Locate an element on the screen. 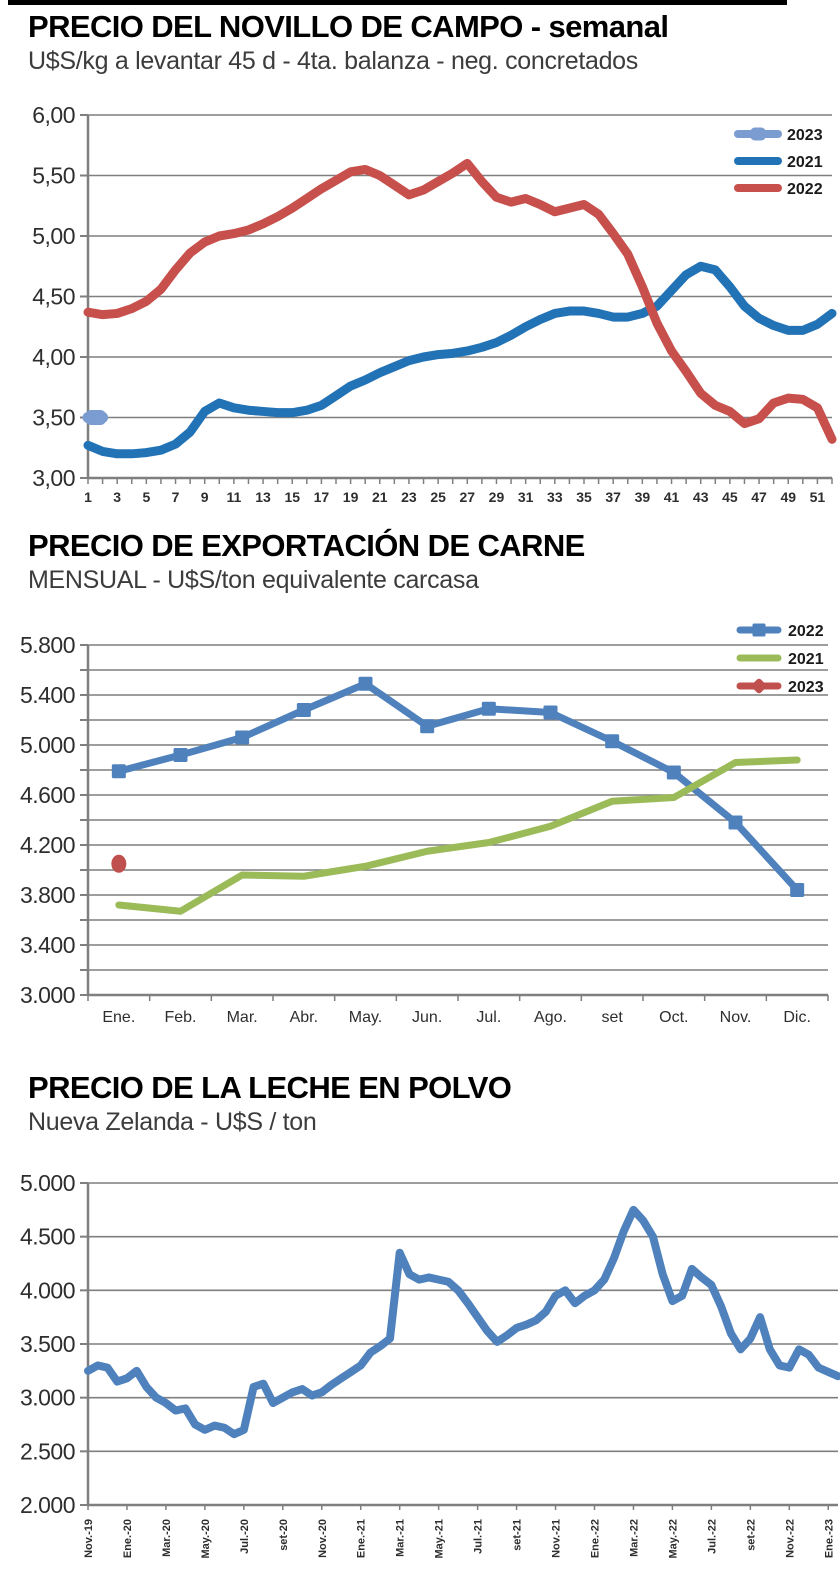 The width and height of the screenshot is (840, 1577). tick-label: 11 is located at coordinates (233, 497).